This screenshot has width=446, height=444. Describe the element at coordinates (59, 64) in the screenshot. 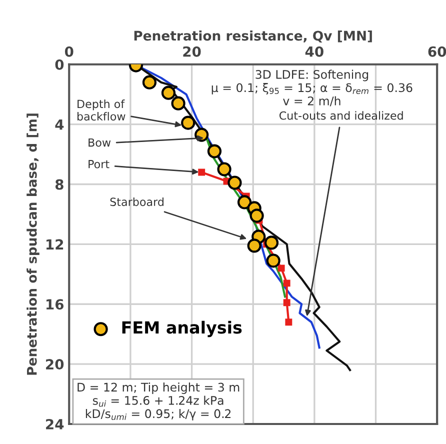

I see `y-tick-label: 0` at that location.